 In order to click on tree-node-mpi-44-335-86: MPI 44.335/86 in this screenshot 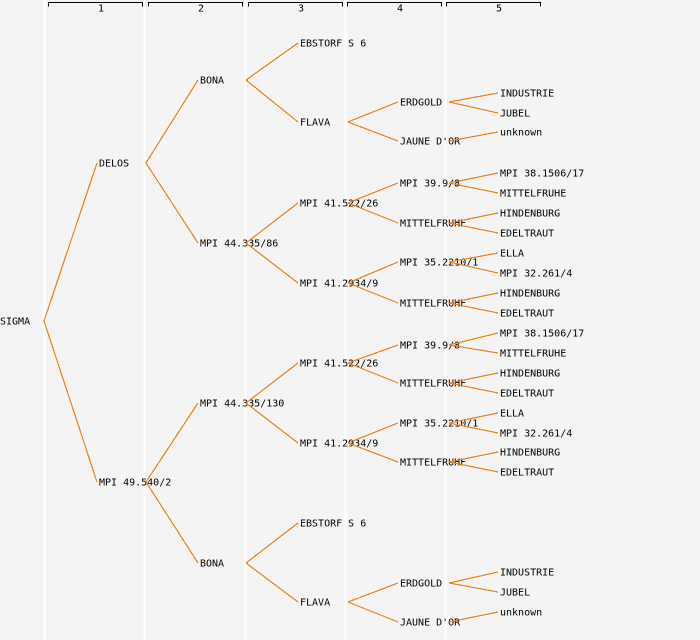, I will do `click(239, 244)`.